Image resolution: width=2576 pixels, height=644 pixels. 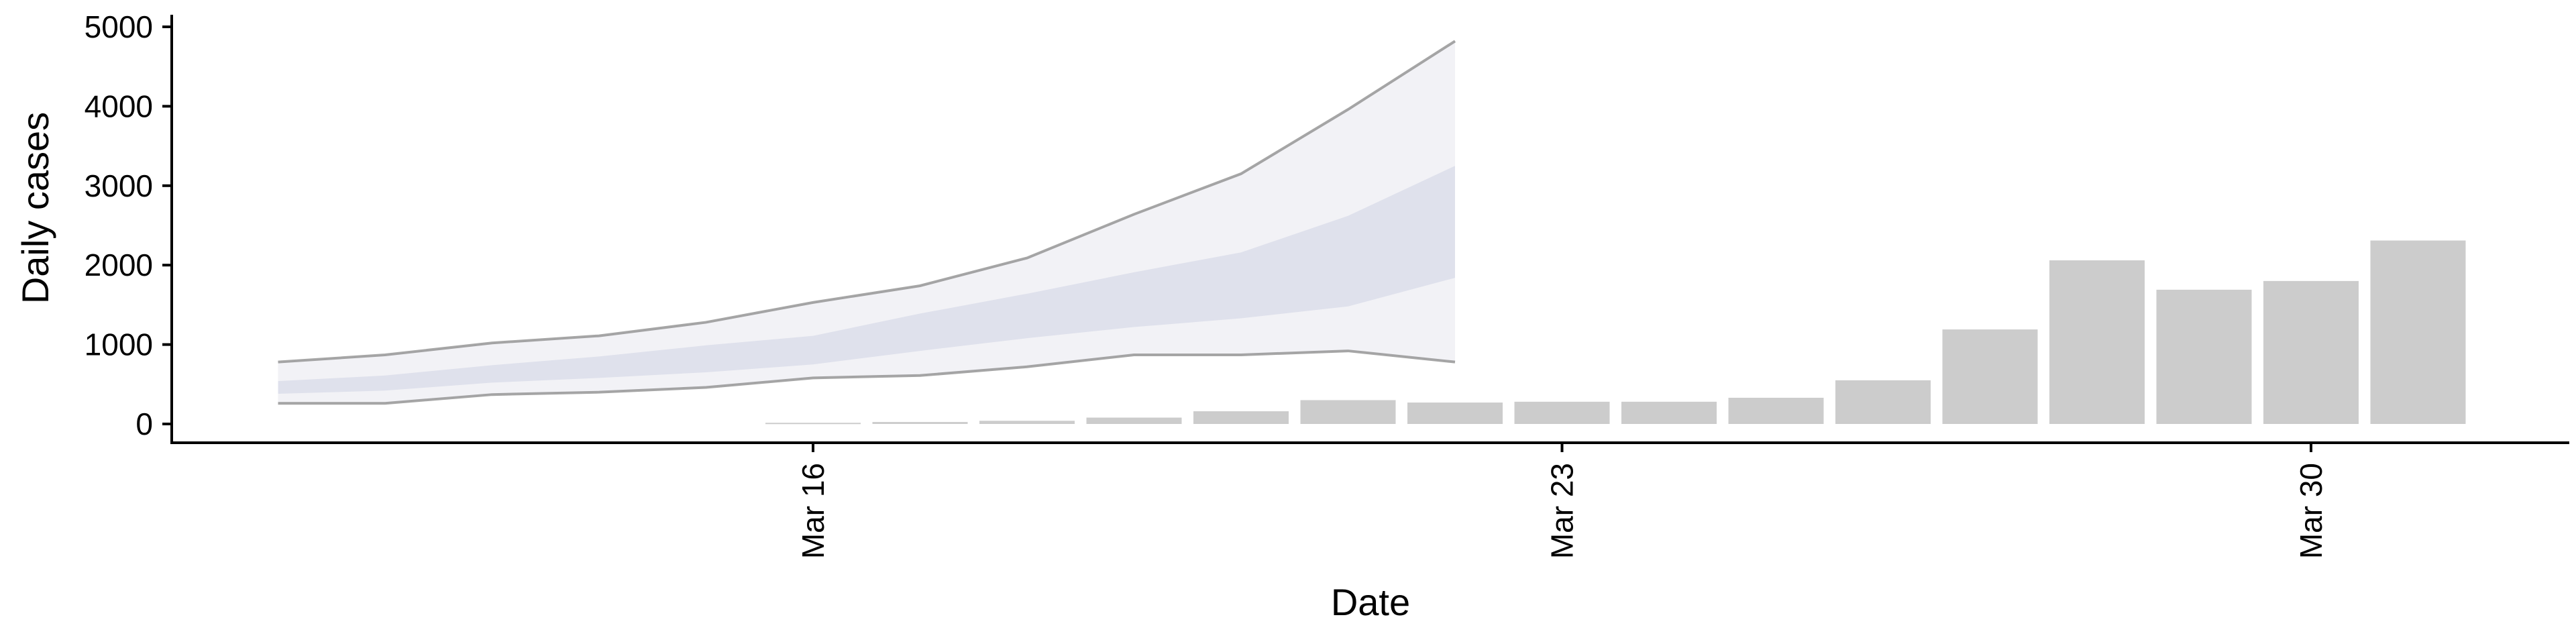 What do you see at coordinates (119, 344) in the screenshot?
I see `y-tick-label: 1000` at bounding box center [119, 344].